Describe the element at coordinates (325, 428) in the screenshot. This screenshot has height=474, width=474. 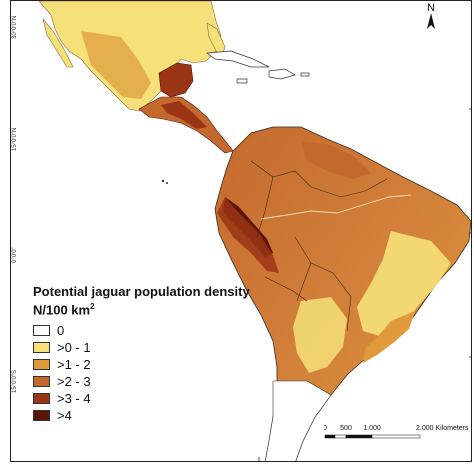
I see `scale-tick-label: 0` at that location.